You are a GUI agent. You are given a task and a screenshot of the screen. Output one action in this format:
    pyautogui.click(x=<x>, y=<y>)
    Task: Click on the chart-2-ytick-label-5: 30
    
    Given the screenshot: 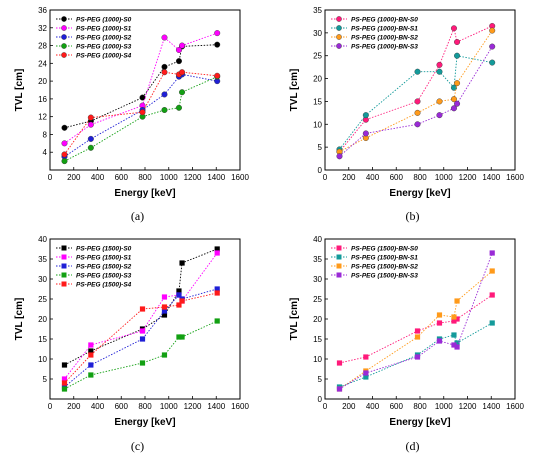 What is the action you would take?
    pyautogui.click(x=42, y=279)
    